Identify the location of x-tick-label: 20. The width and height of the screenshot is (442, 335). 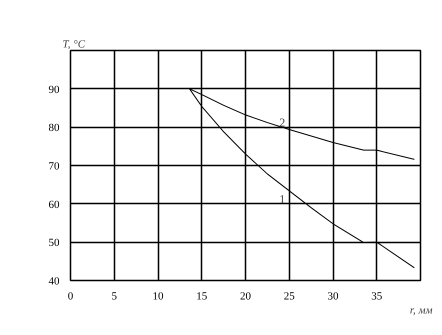
(246, 296).